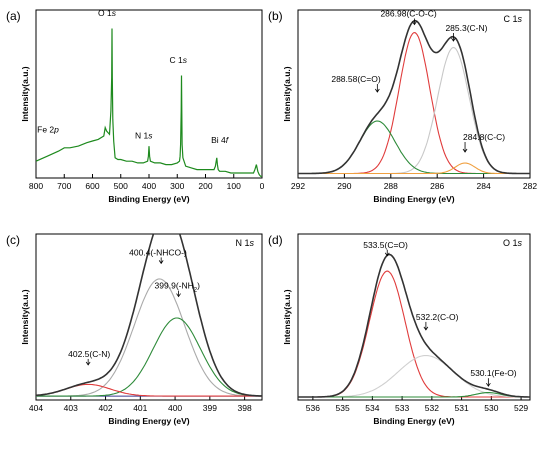  Describe the element at coordinates (408, 14) in the screenshot. I see `peak-annotation: 286.98(C-O-C)` at that location.